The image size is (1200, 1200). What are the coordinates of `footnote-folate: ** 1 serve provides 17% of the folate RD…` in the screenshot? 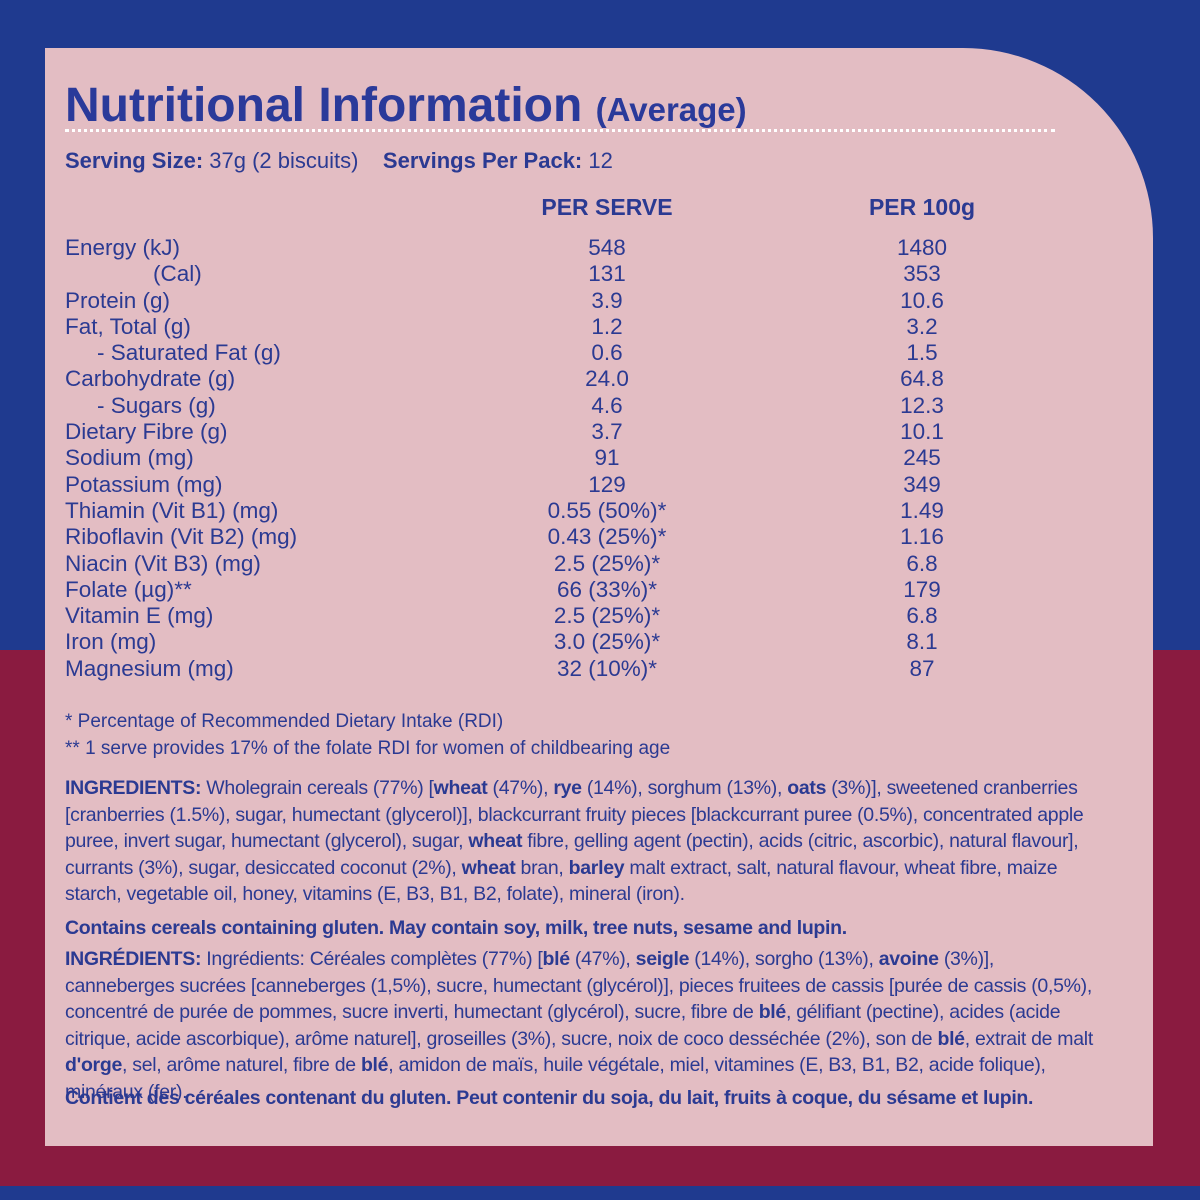 It's located at (368, 748).